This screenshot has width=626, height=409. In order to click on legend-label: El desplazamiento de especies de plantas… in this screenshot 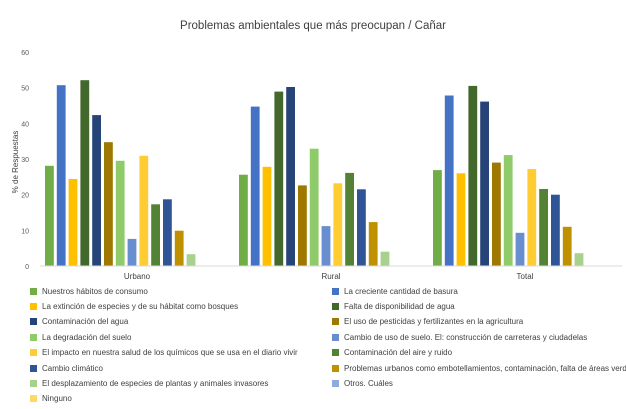, I will do `click(155, 383)`.